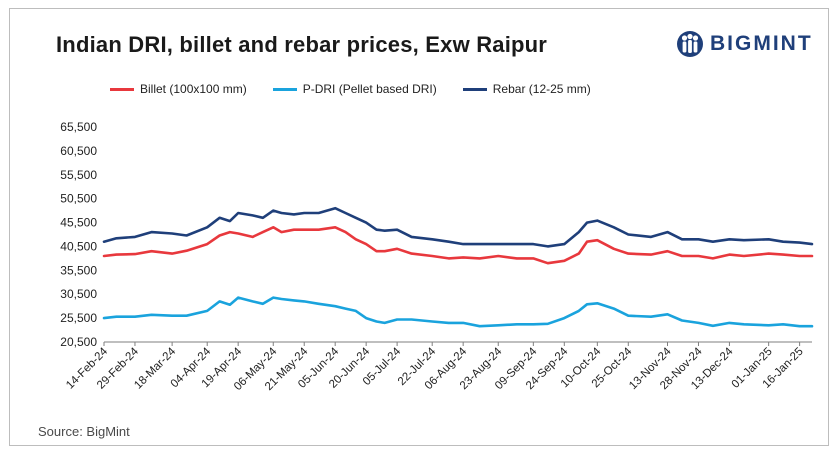  Describe the element at coordinates (78, 246) in the screenshot. I see `y-tick-label: 40,500` at that location.